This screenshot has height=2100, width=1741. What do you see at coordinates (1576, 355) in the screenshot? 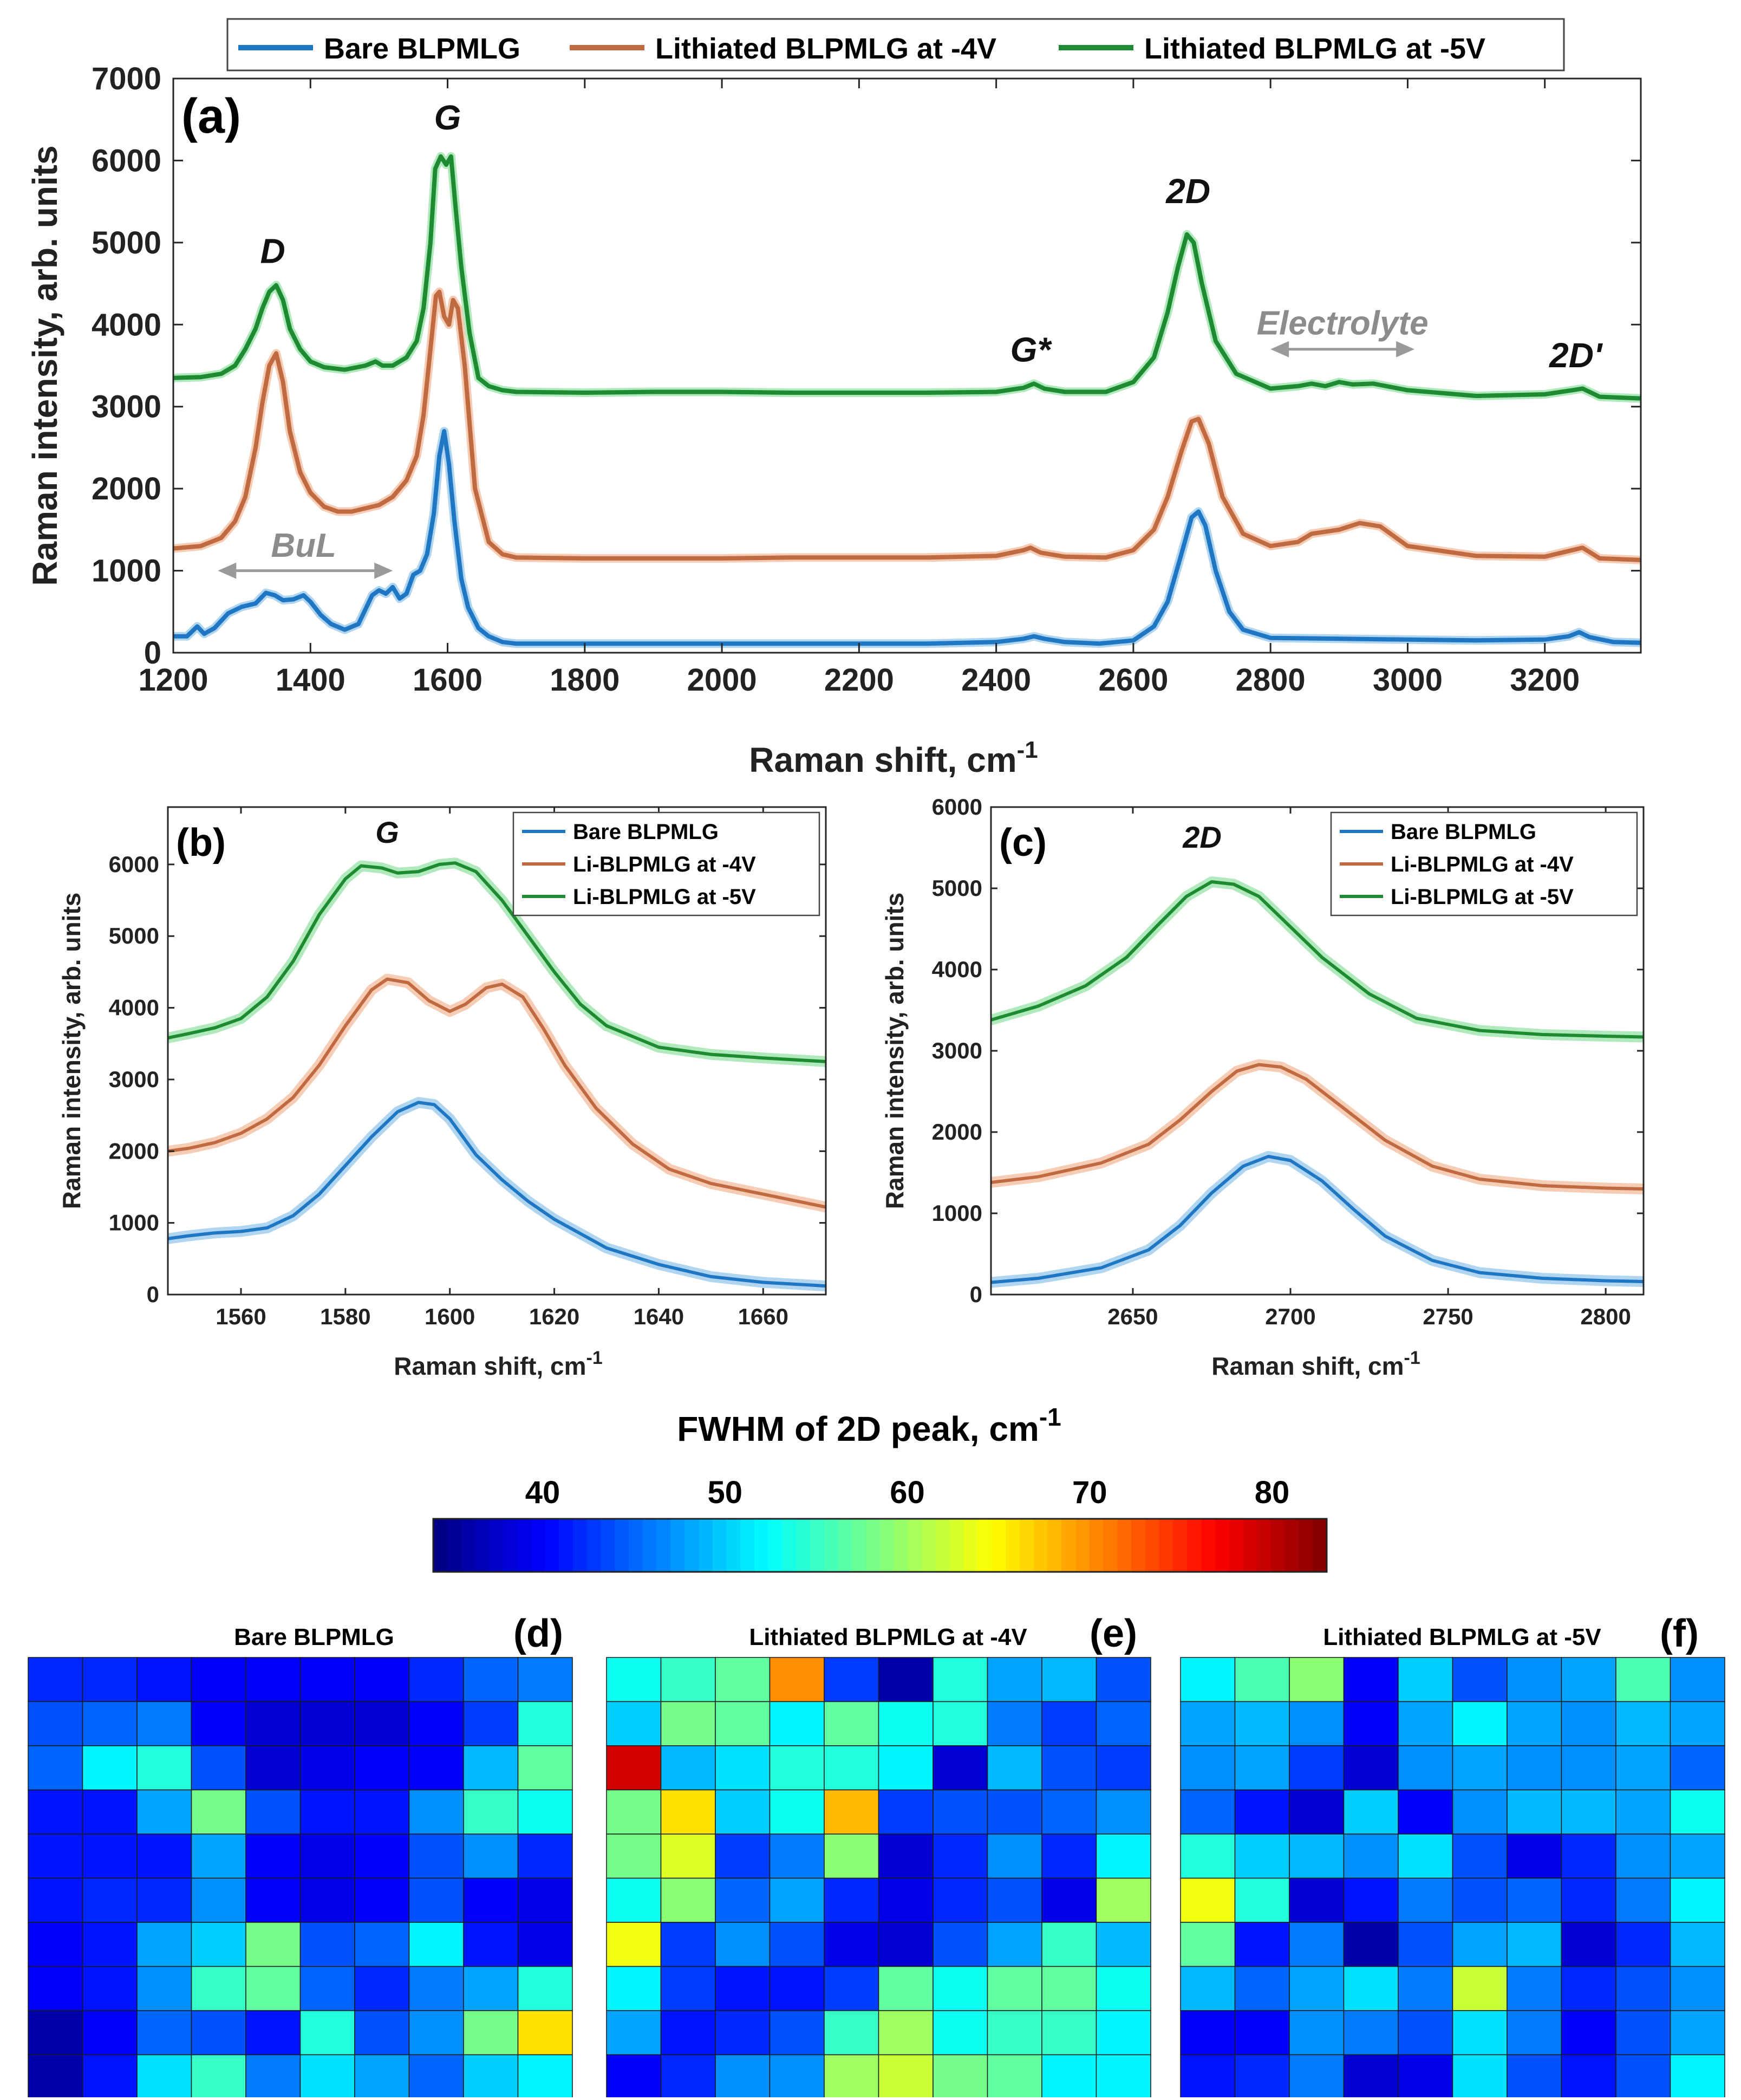
I see `peak-label-a-4: 2D'` at bounding box center [1576, 355].